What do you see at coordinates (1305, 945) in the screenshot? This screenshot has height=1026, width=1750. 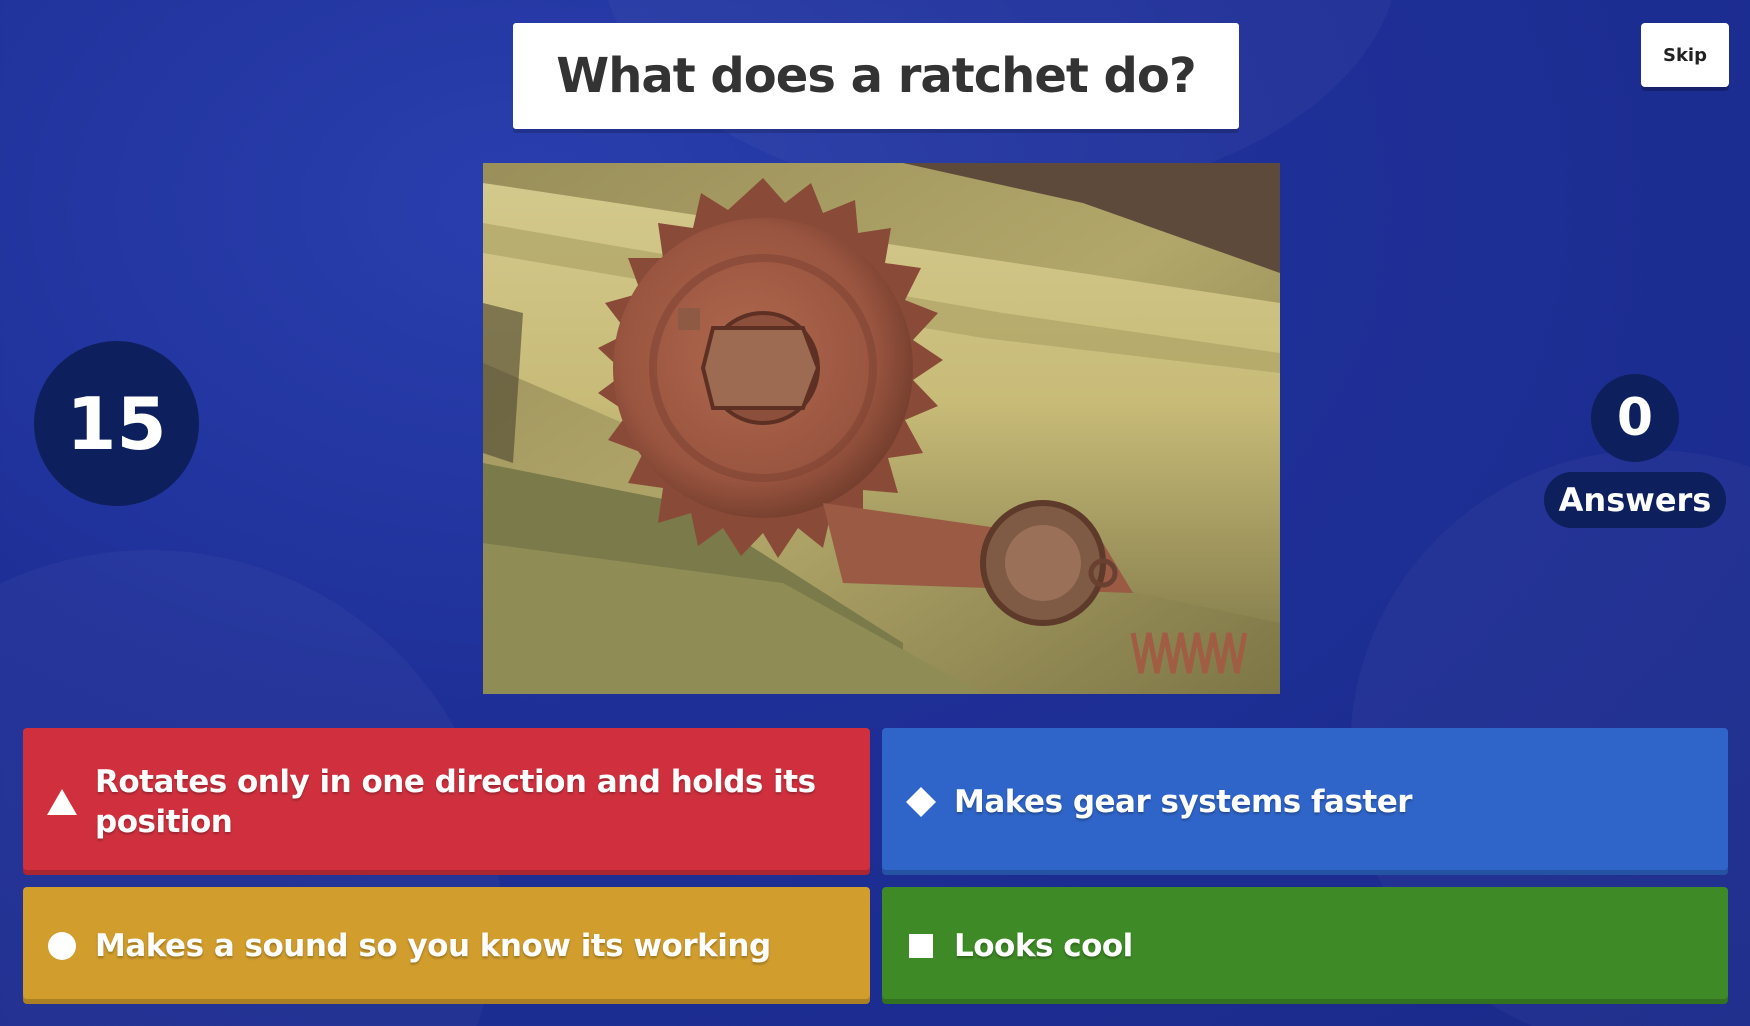 I see `answer-option-green: Looks cool` at bounding box center [1305, 945].